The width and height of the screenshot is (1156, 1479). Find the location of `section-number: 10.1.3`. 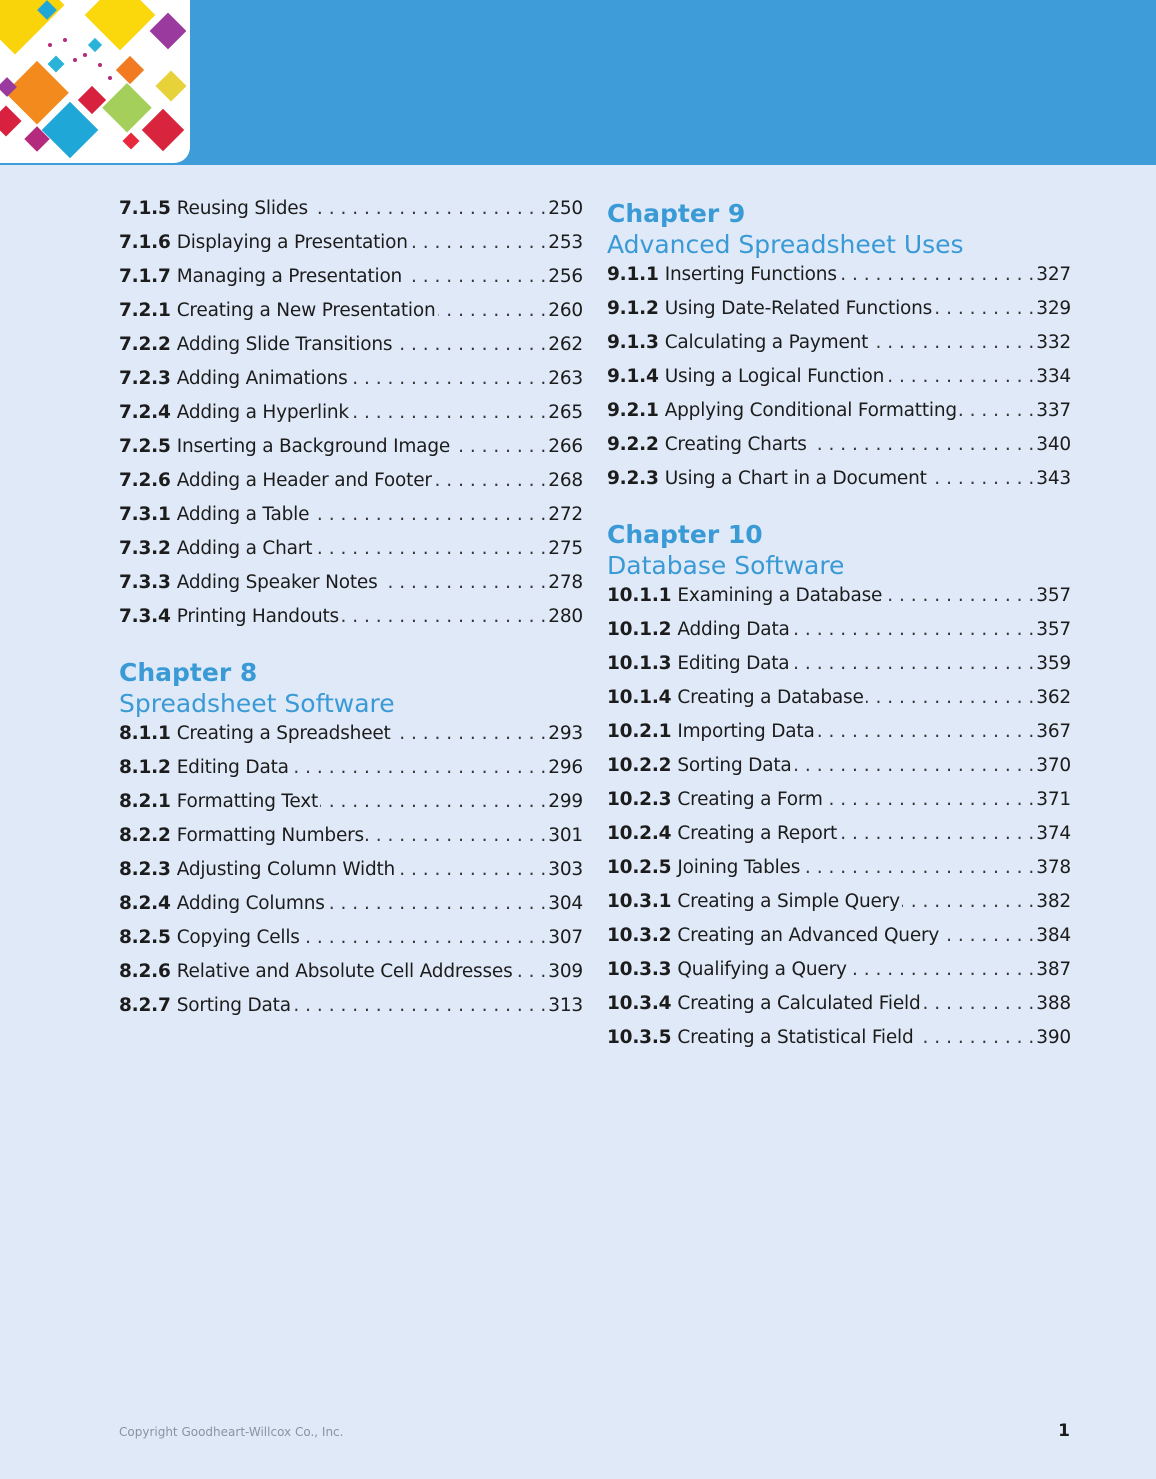

section-number: 10.1.3 is located at coordinates (639, 663).